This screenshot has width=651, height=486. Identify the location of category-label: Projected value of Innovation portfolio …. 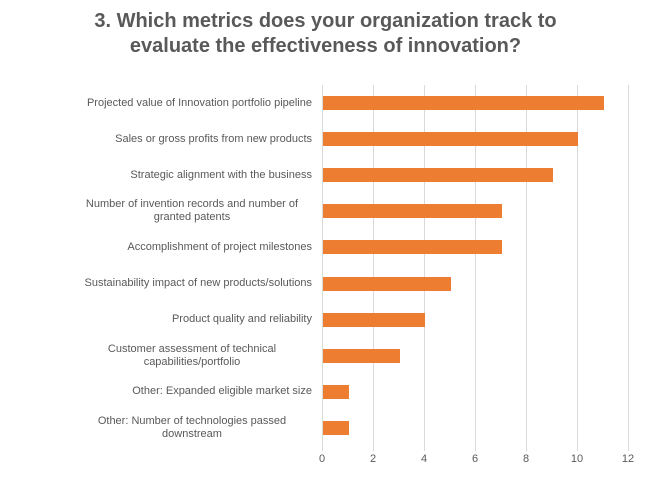
(159, 103).